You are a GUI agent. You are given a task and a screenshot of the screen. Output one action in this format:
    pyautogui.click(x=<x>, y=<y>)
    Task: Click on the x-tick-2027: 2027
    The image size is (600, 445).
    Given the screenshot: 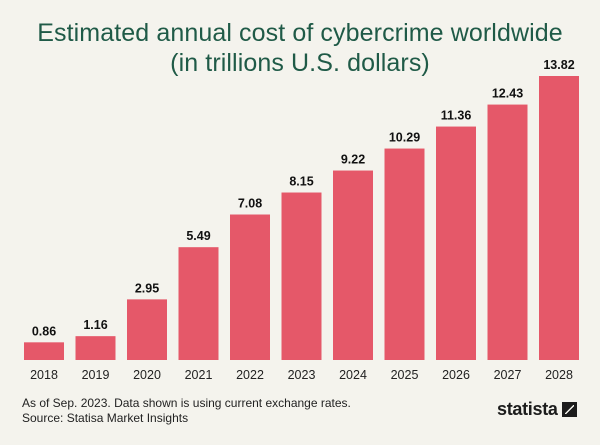 What is the action you would take?
    pyautogui.click(x=508, y=375)
    